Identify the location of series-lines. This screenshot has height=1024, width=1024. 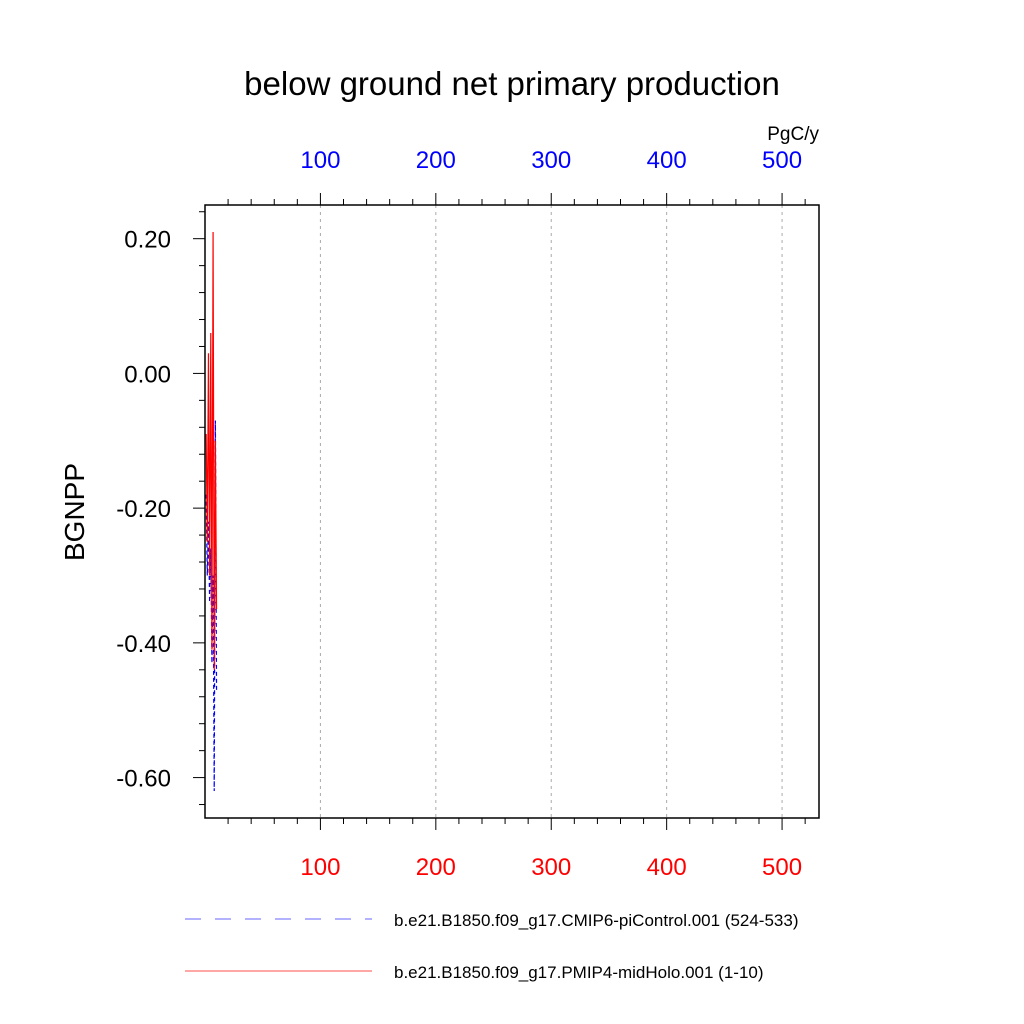
(211, 511).